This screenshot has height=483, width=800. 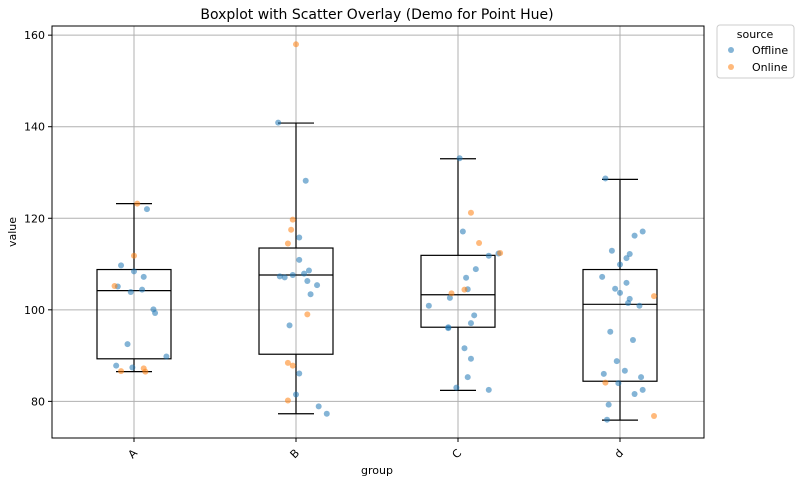 What do you see at coordinates (34, 127) in the screenshot?
I see `y-tick-label: 140` at bounding box center [34, 127].